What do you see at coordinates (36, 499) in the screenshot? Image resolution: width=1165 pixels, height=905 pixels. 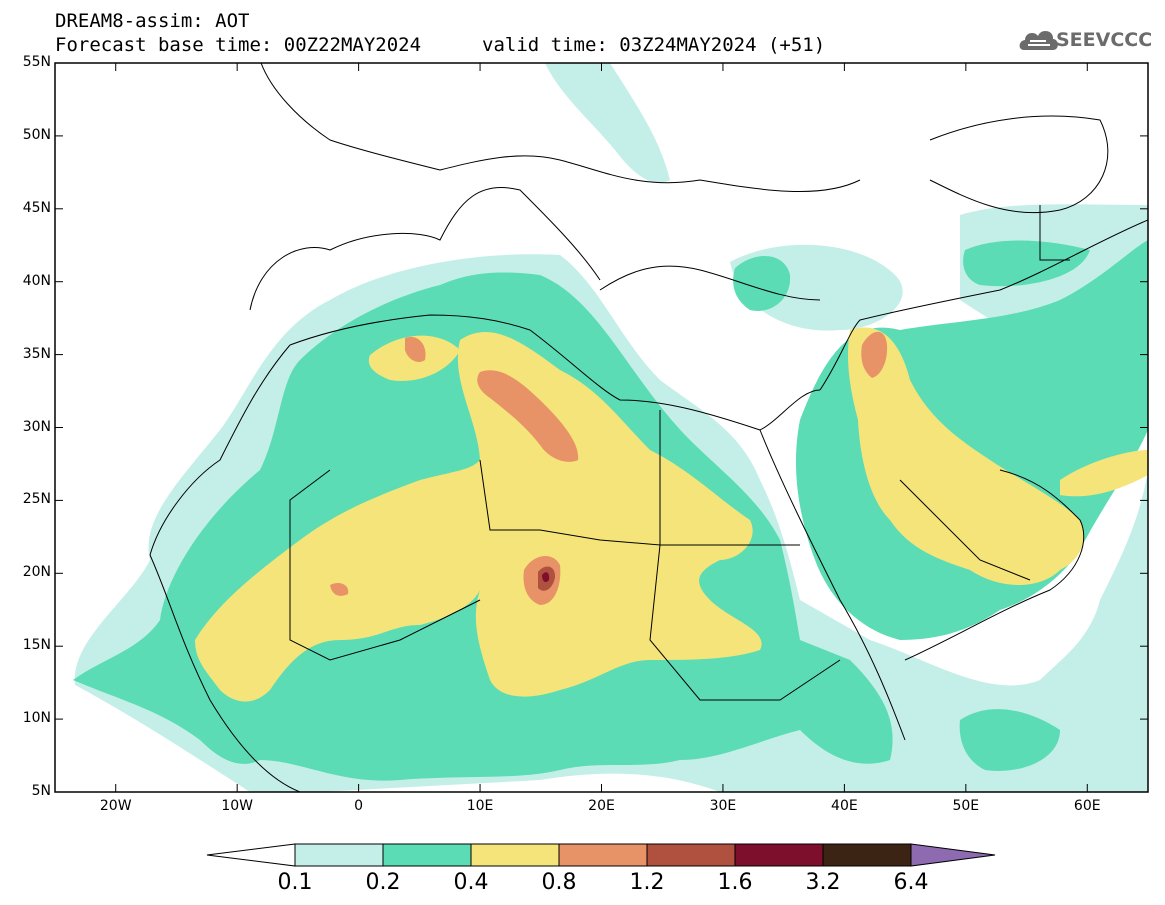 I see `lat-label: 25N` at bounding box center [36, 499].